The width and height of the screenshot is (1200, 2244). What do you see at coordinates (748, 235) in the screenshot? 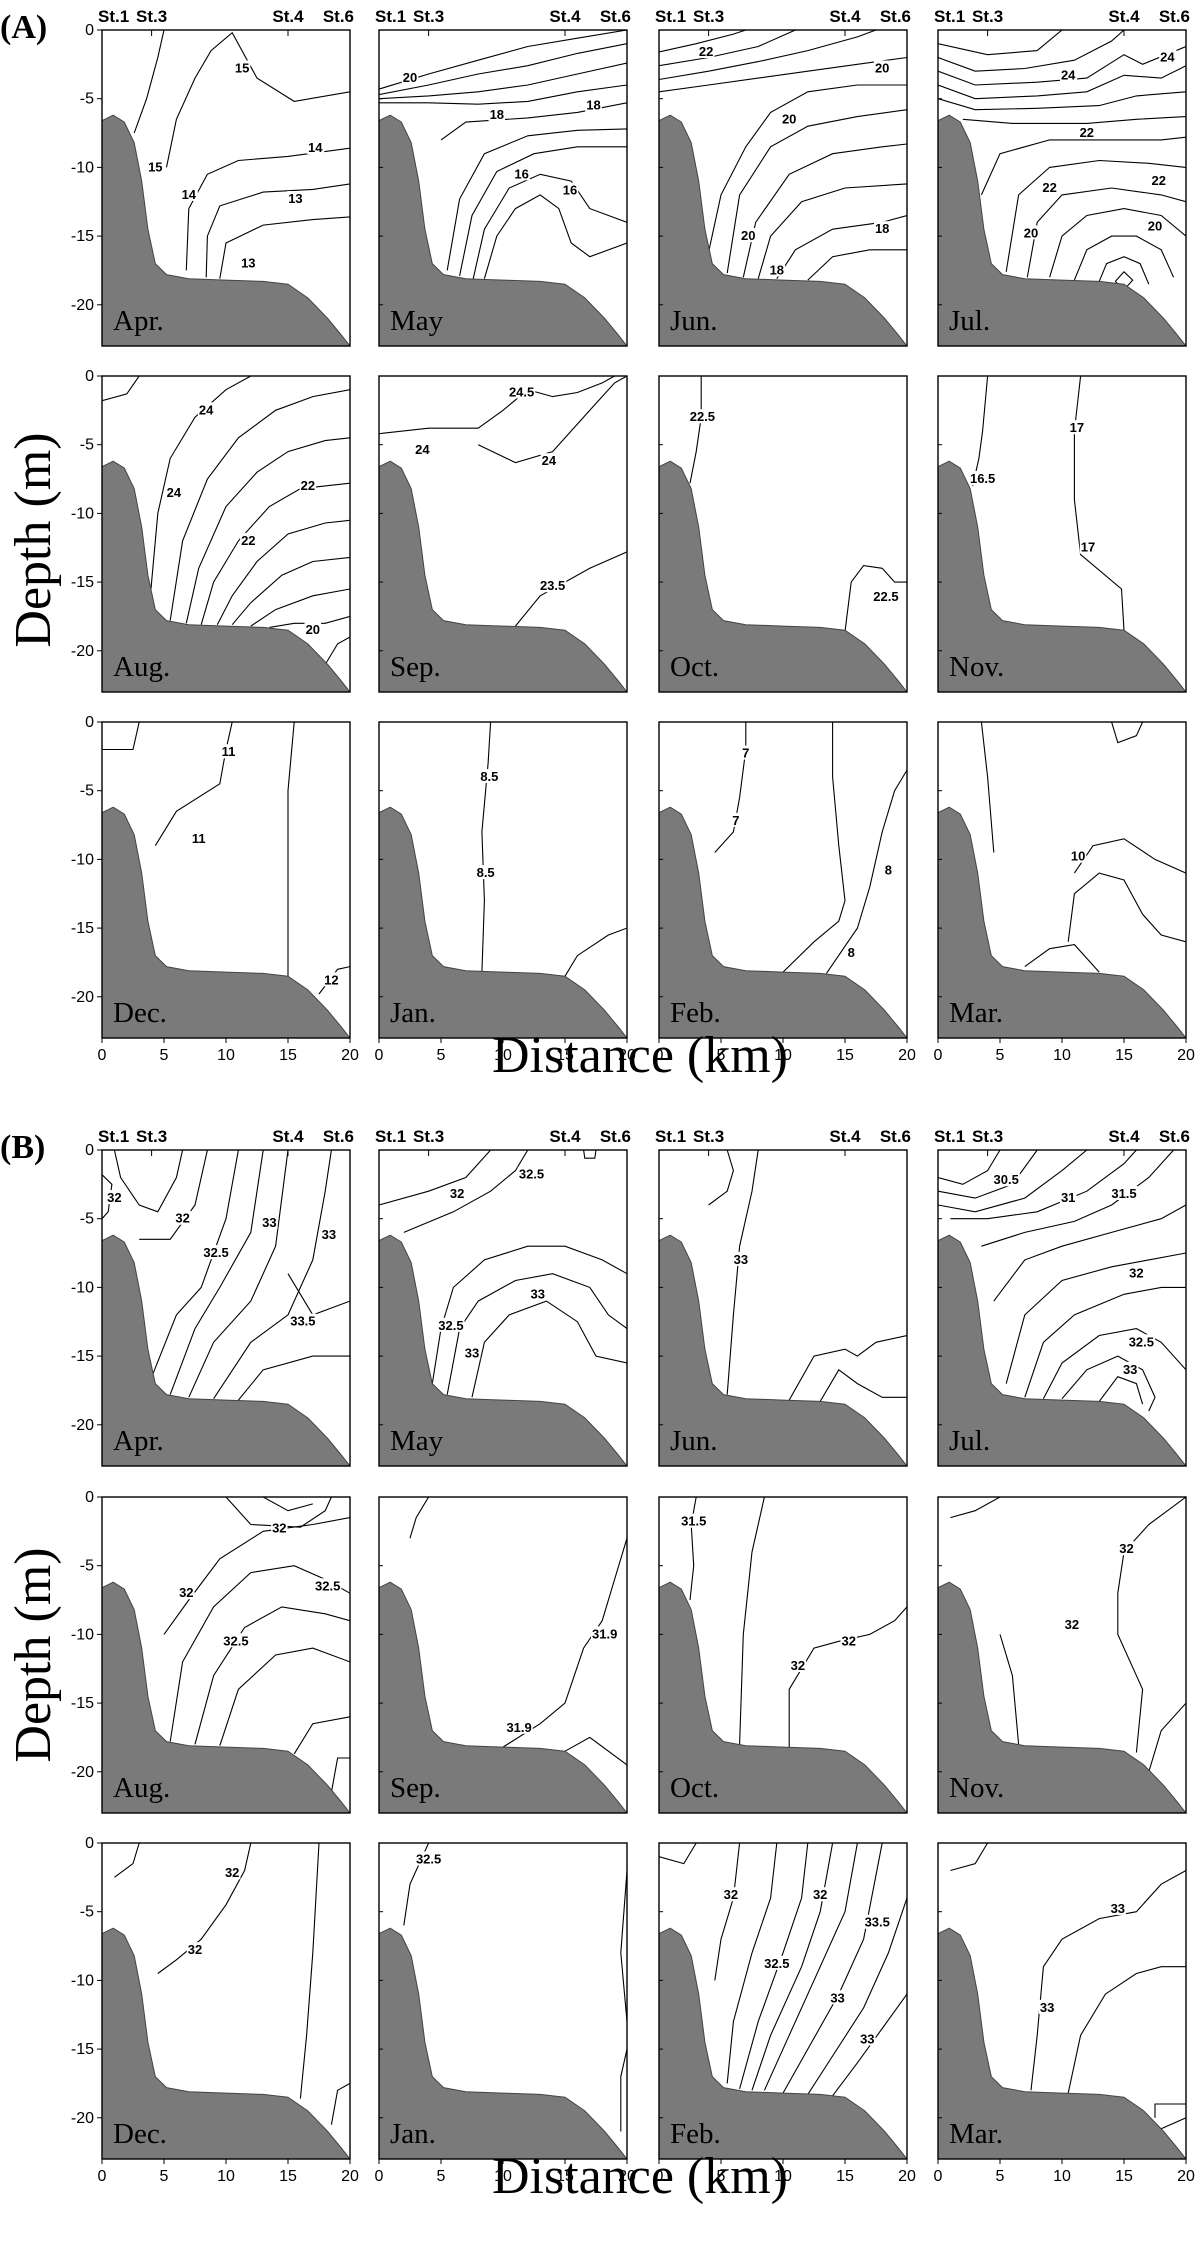
I see `contour-label: 20` at bounding box center [748, 235].